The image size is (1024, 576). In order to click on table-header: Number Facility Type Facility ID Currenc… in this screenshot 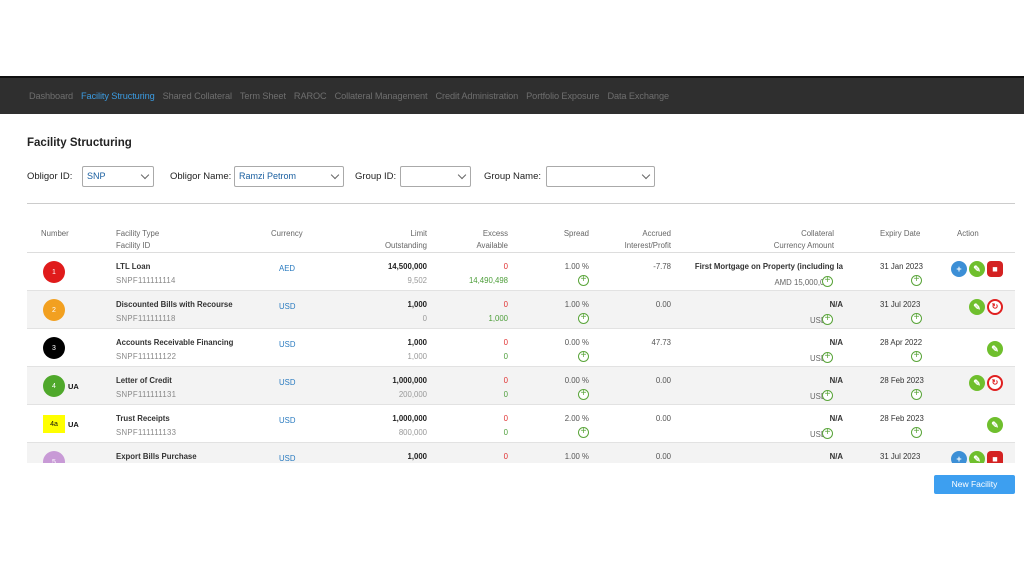, I will do `click(521, 239)`.